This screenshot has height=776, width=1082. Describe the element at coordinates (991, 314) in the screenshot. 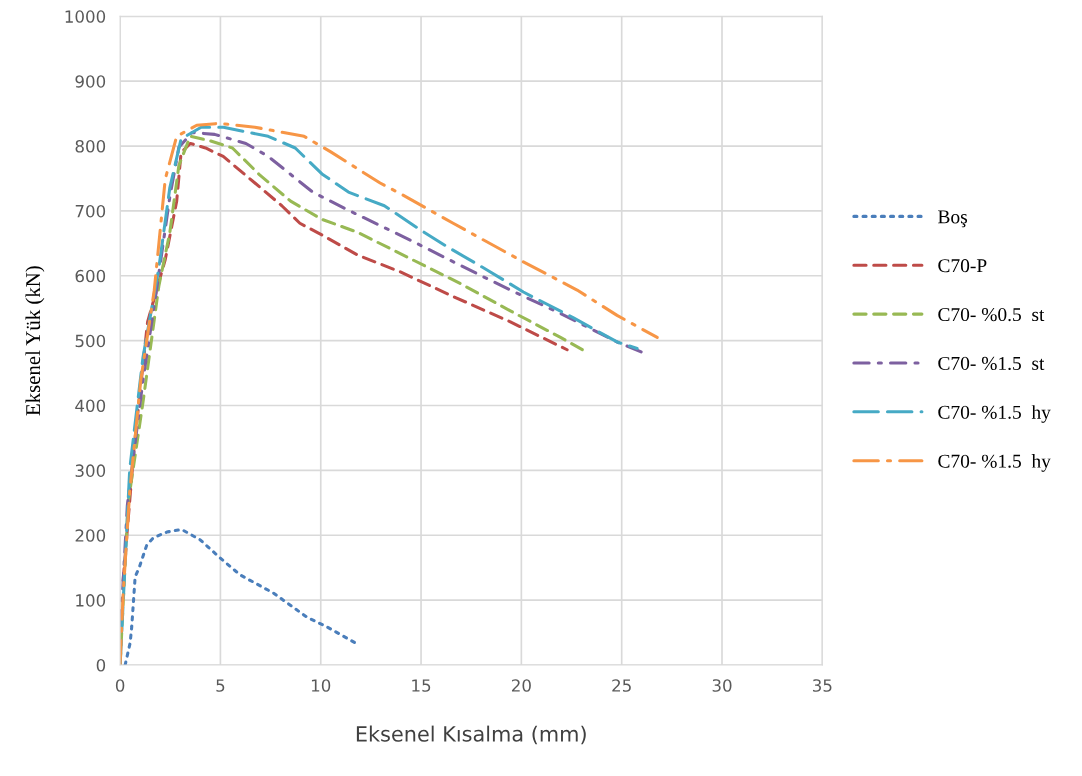

I see `legend-label: C70- %0.5 st` at that location.